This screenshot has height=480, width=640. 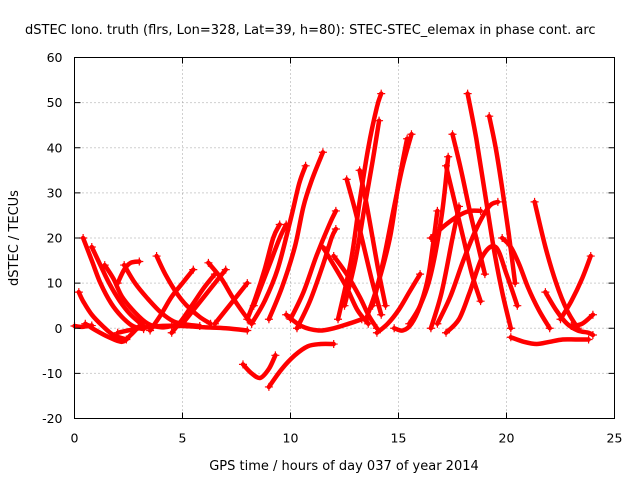 I want to click on x-tick-label: 5, so click(x=183, y=438).